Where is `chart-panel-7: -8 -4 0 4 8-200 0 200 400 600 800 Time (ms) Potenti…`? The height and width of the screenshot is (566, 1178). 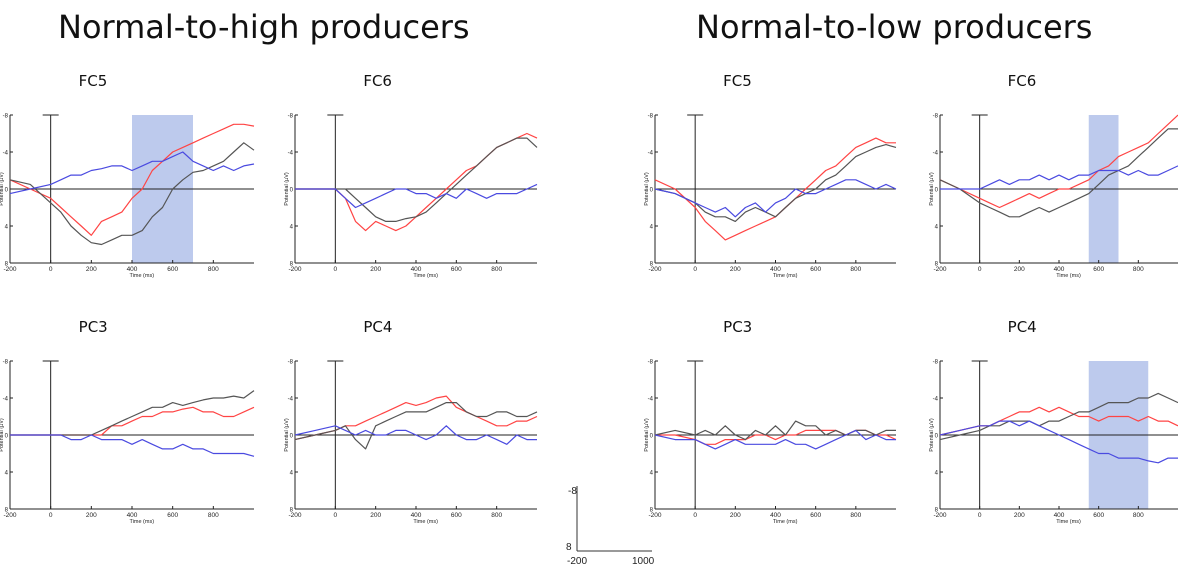
chart-panel-7: -8 -4 0 4 8-200 0 200 400 600 800 Time (ms) Potenti… is located at coordinates (1053, 442).